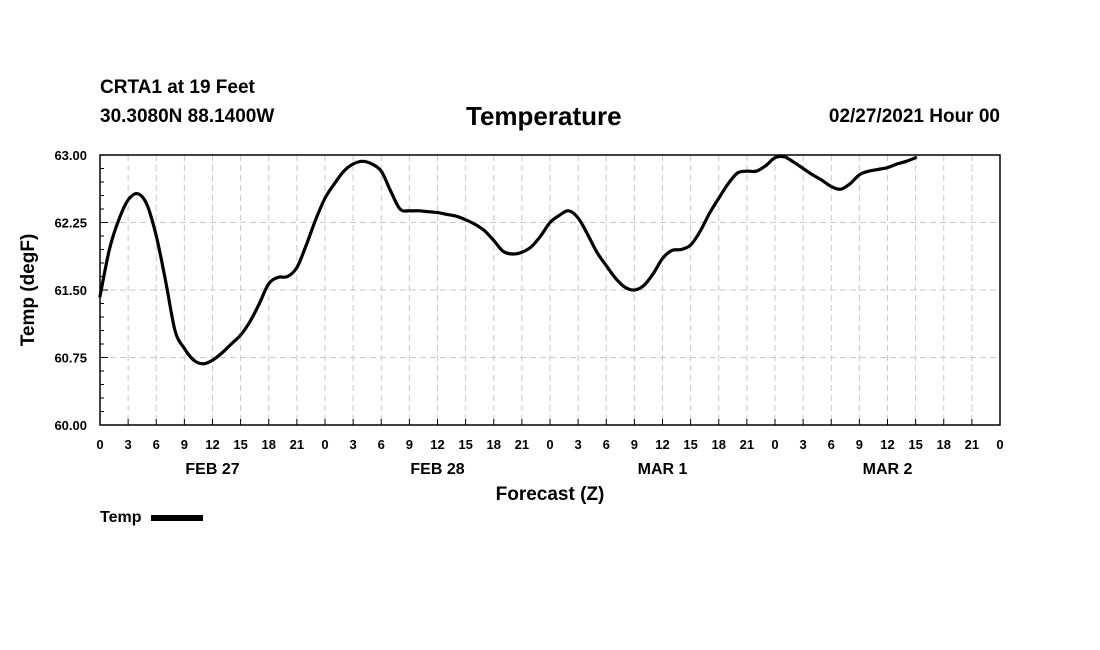 The width and height of the screenshot is (1100, 650). What do you see at coordinates (70, 358) in the screenshot?
I see `y-tick-label: 60.75` at bounding box center [70, 358].